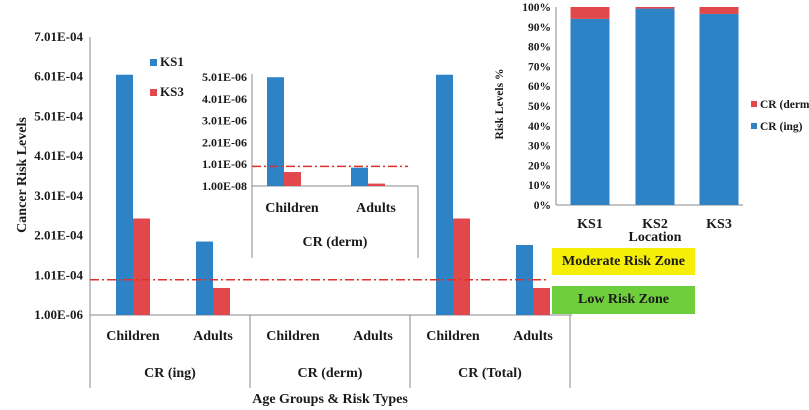  I want to click on stacked-category-label: KS1, so click(590, 224).